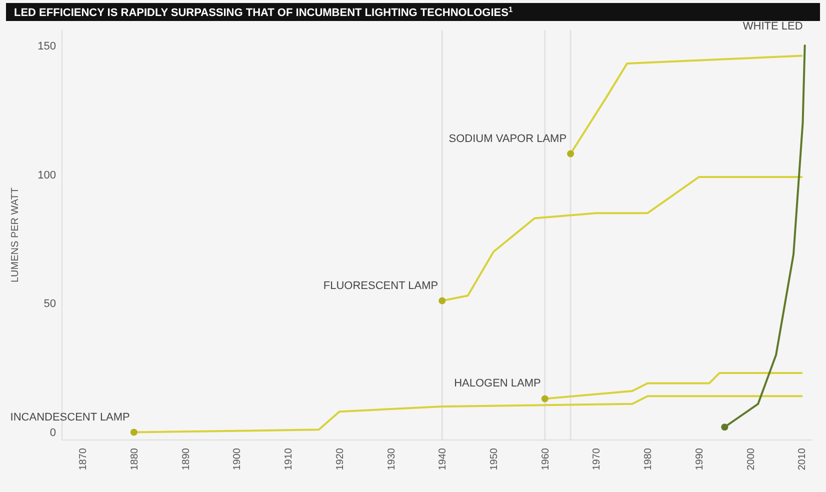 The height and width of the screenshot is (492, 826). I want to click on x-tick-label: 1980, so click(648, 459).